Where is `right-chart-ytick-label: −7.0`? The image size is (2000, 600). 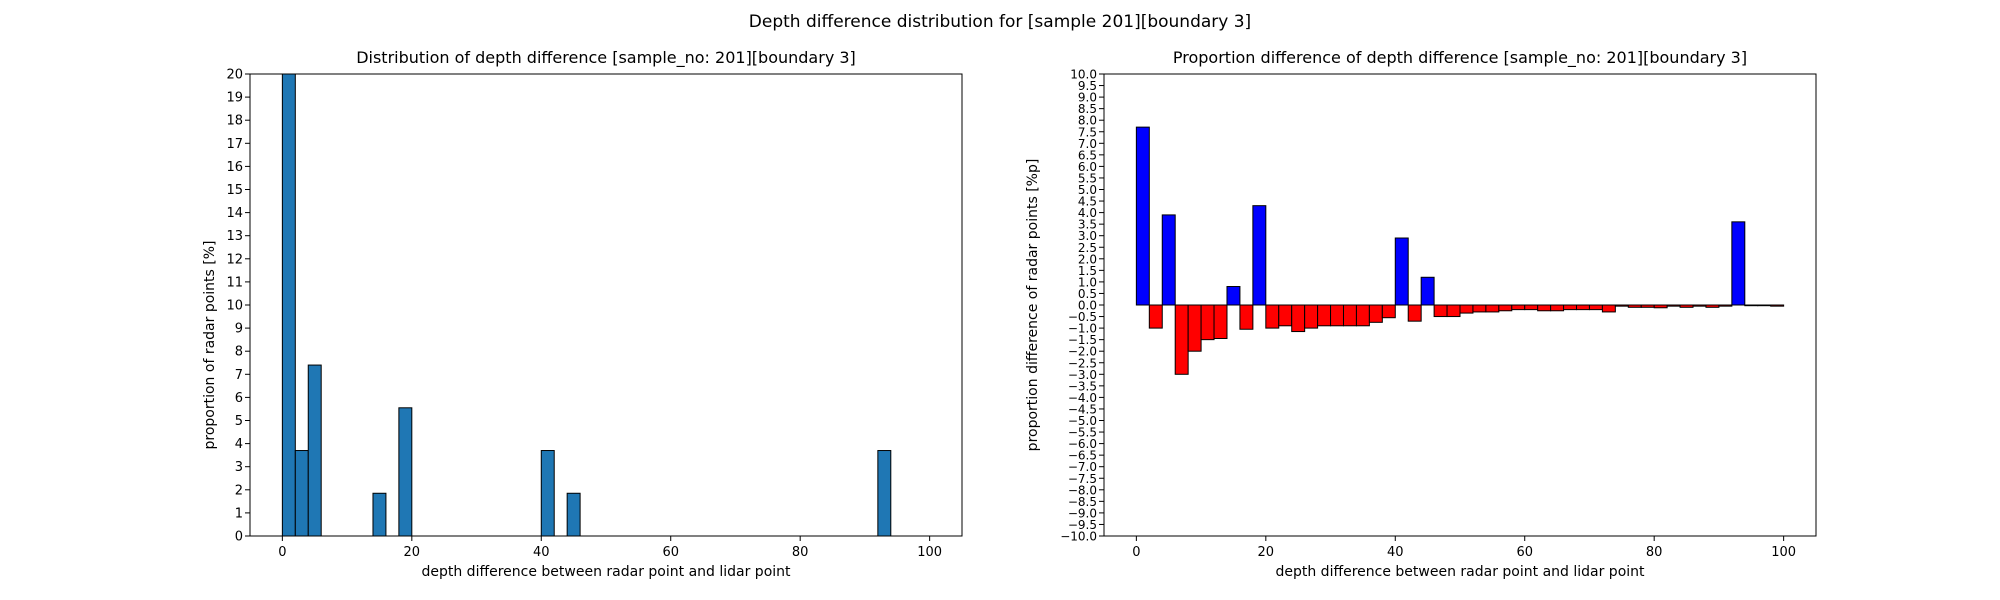
right-chart-ytick-label: −7.0 is located at coordinates (1082, 467).